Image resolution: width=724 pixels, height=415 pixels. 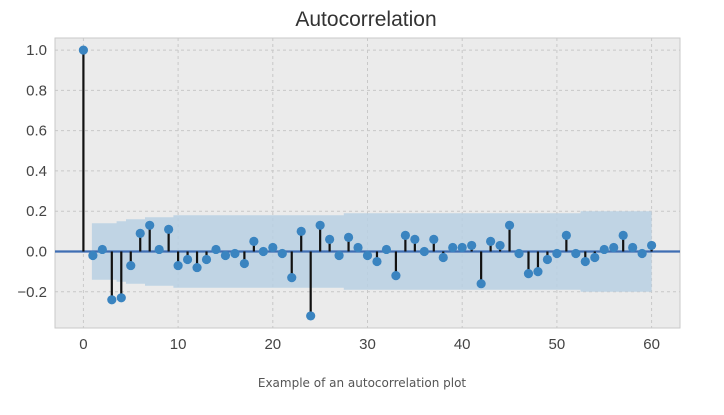 I want to click on y-tick-label: −0.2, so click(x=32, y=292).